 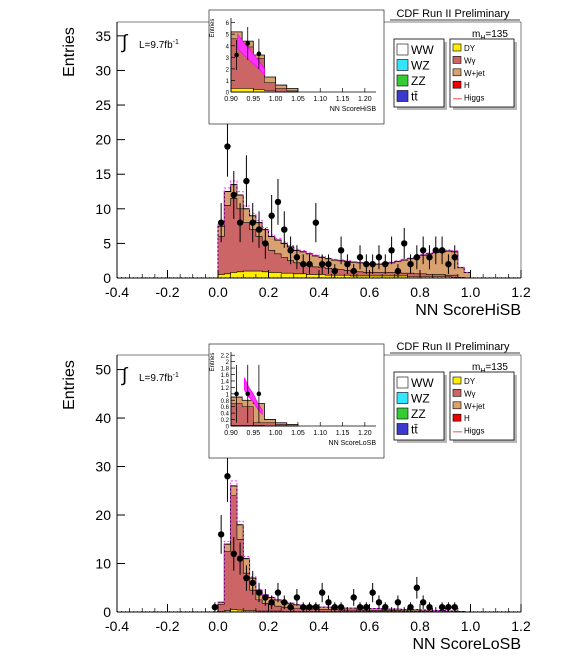 I want to click on inset-y-tick-label: 2, so click(x=228, y=70).